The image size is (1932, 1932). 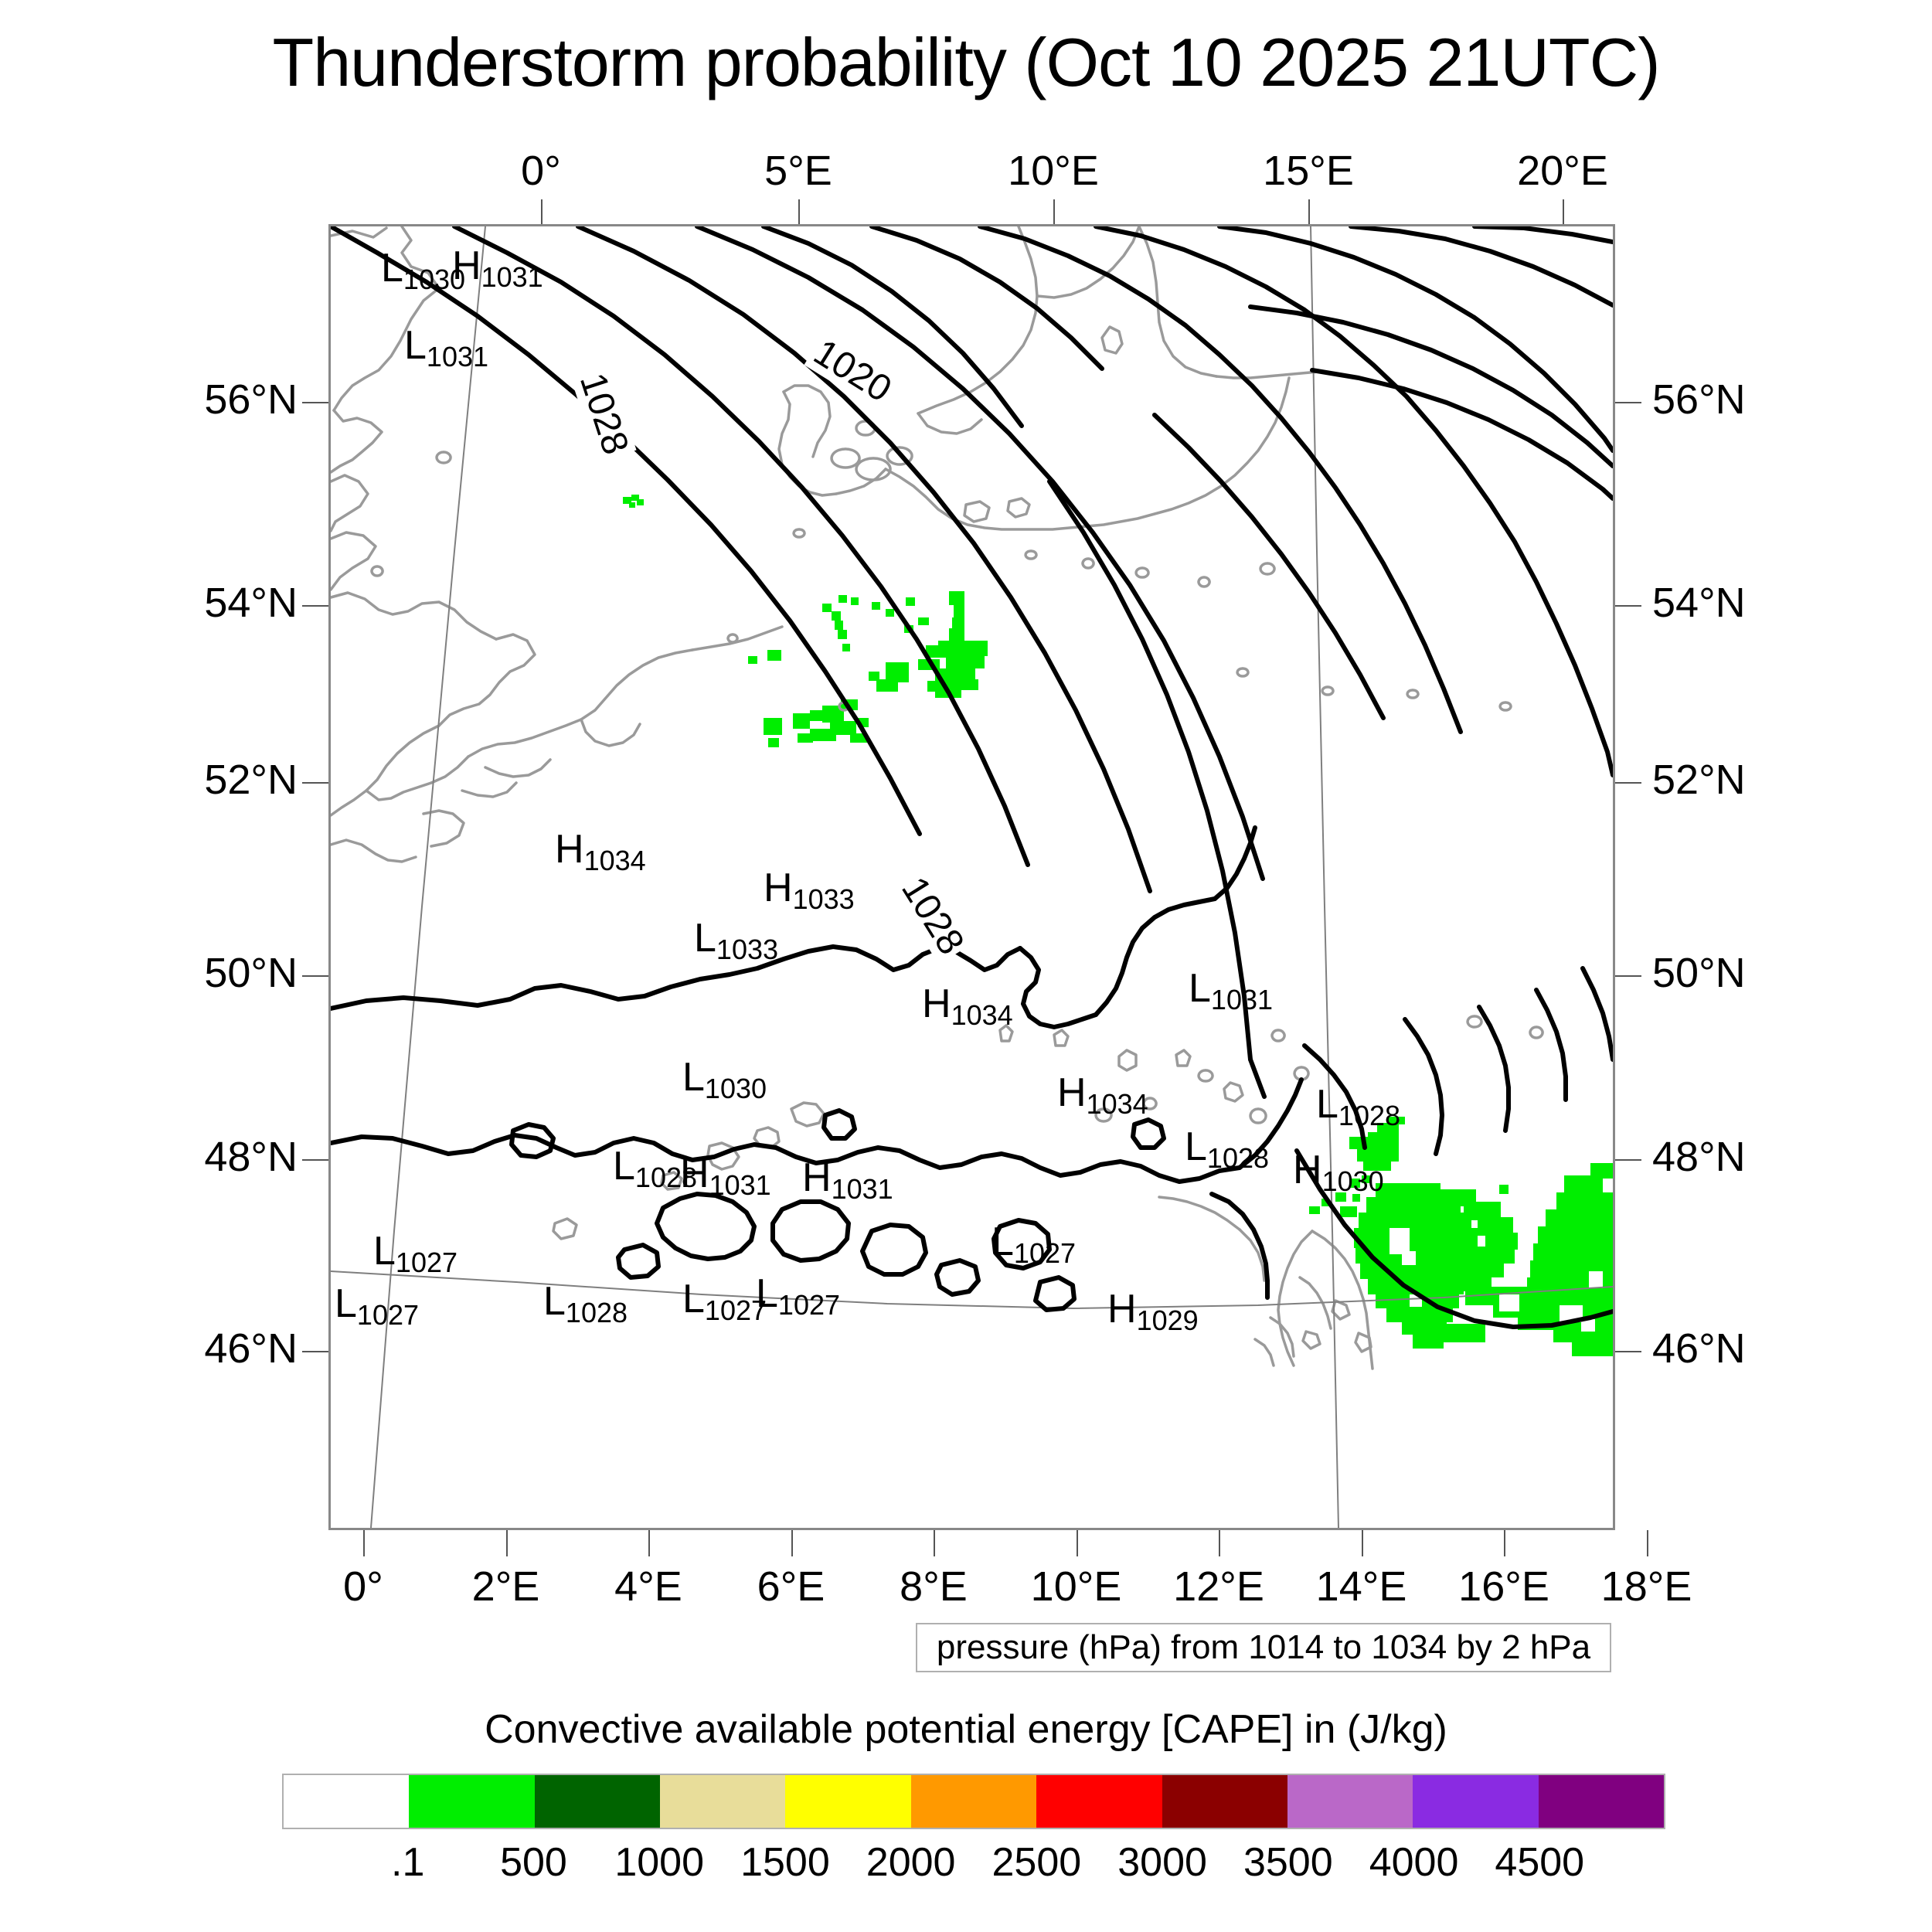 What do you see at coordinates (251, 780) in the screenshot?
I see `left-lat-tick-label: 52°N` at bounding box center [251, 780].